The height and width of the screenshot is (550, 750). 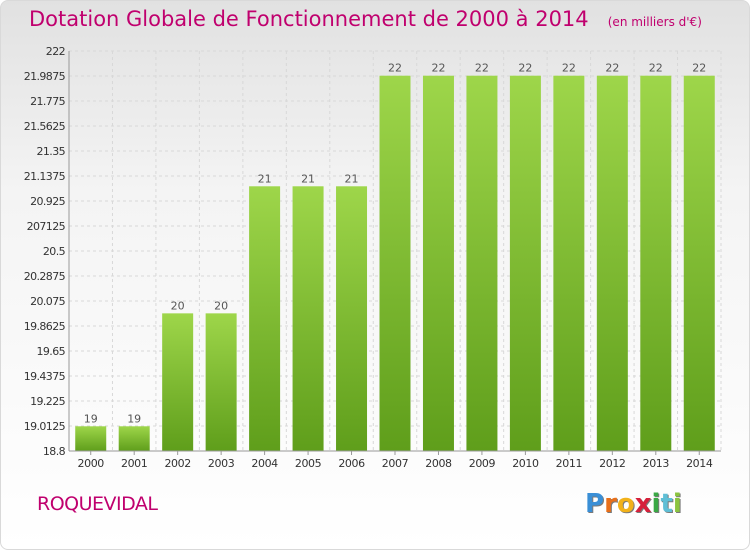 I want to click on bar-2004, so click(x=265, y=318).